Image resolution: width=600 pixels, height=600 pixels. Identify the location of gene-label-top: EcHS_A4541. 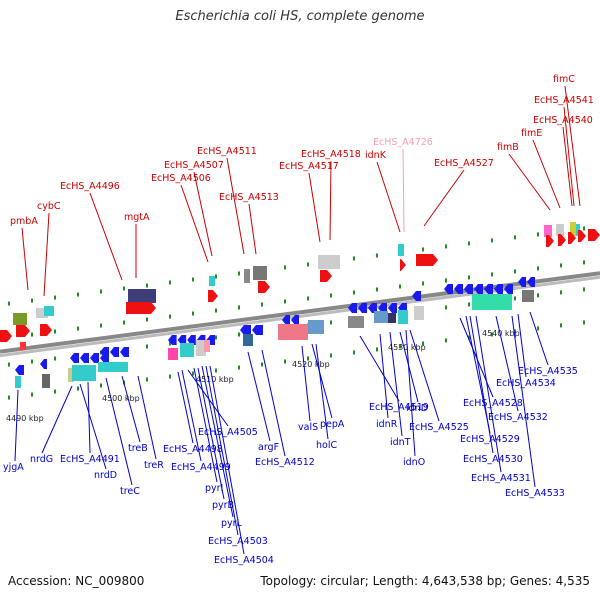
(564, 100).